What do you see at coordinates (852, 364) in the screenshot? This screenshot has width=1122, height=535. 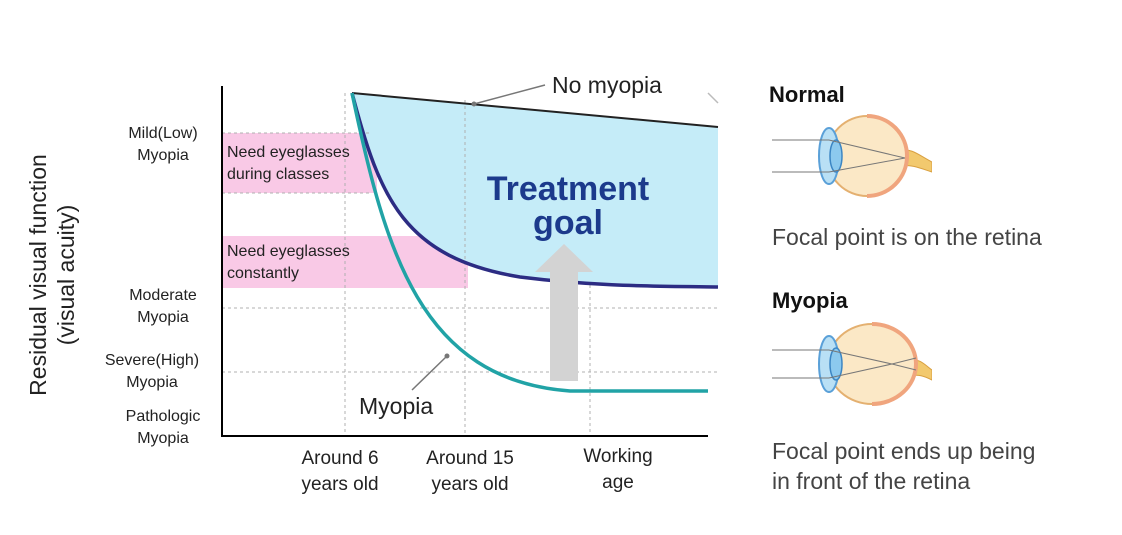 I see `eye-diagram-myopia-icon` at bounding box center [852, 364].